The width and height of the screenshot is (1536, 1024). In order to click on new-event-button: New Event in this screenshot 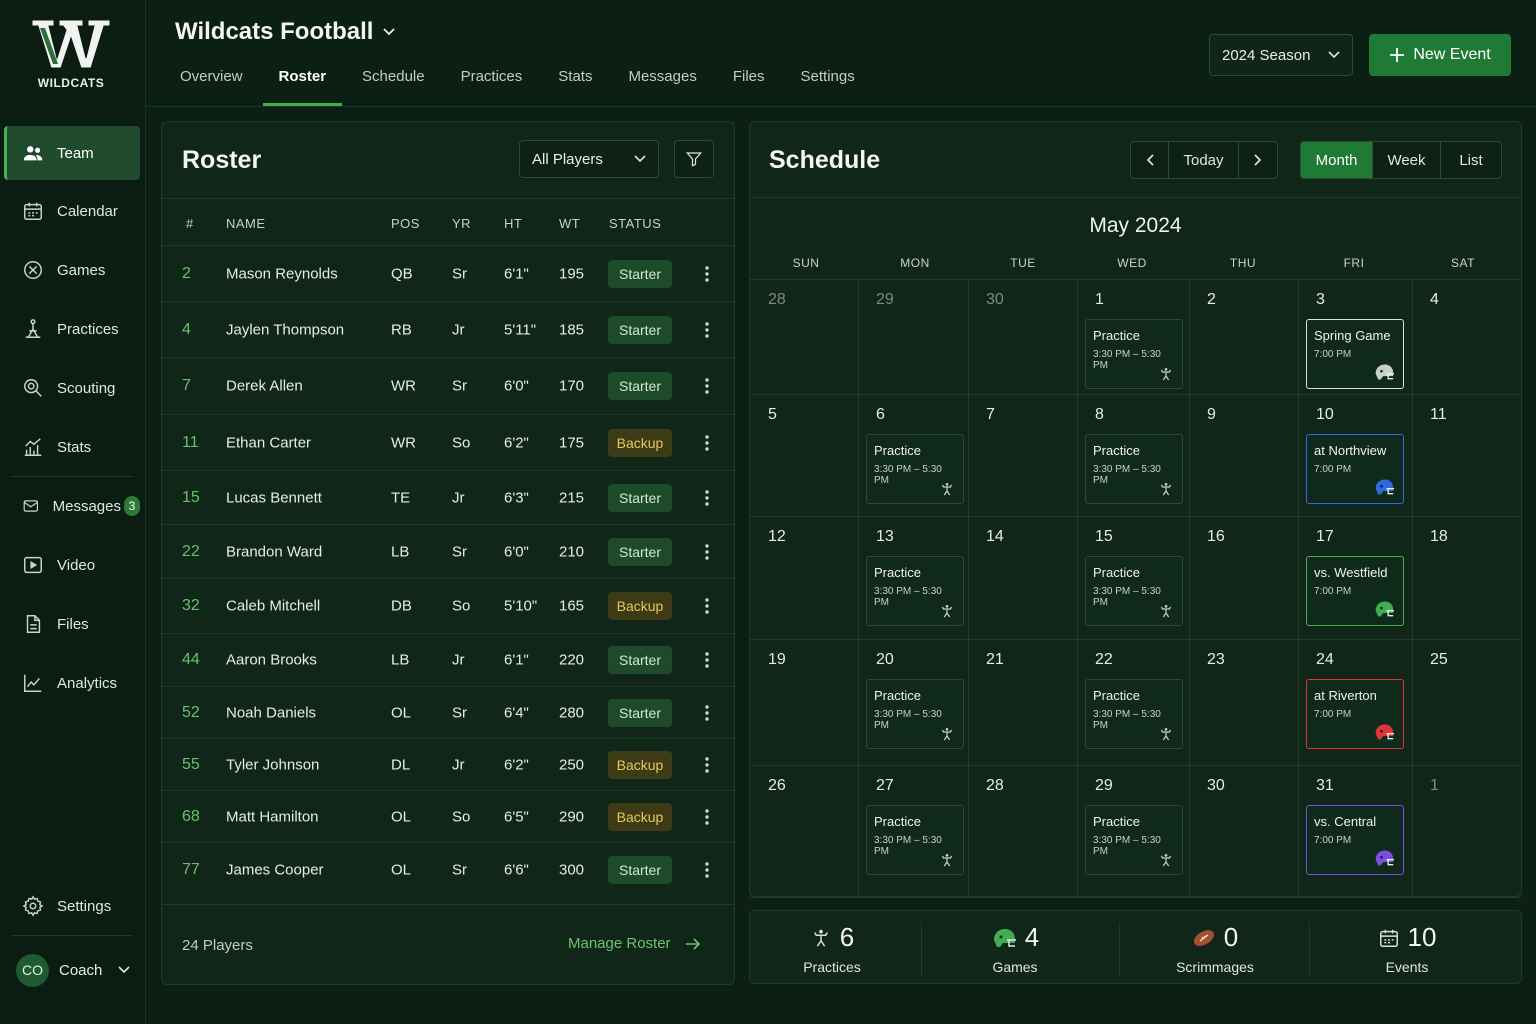, I will do `click(1440, 55)`.